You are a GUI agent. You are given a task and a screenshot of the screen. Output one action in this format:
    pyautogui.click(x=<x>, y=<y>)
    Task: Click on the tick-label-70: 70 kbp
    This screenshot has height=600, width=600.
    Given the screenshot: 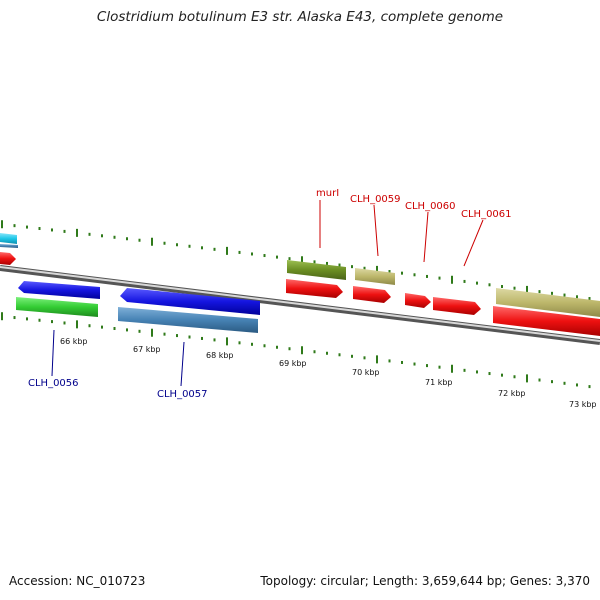 What is the action you would take?
    pyautogui.click(x=366, y=372)
    